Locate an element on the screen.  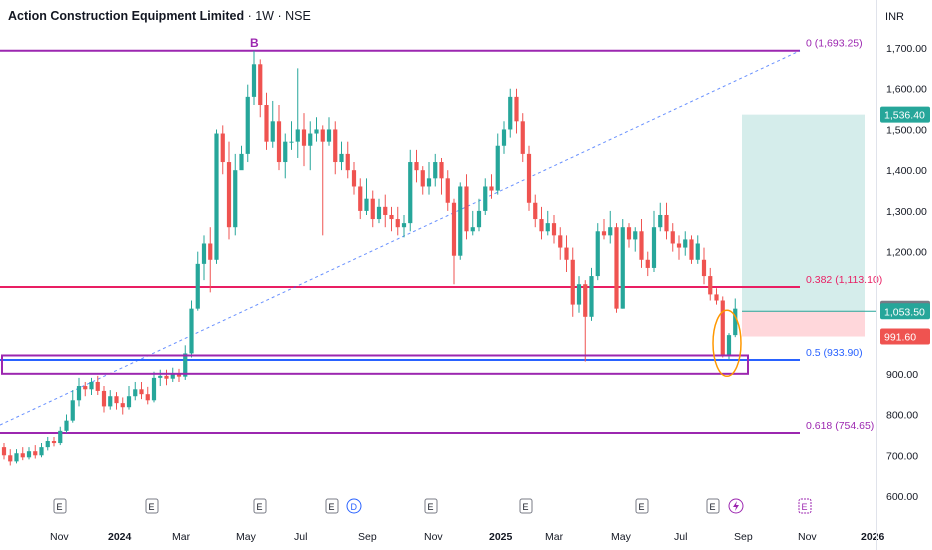
support-zone-box is located at coordinates (375, 364).